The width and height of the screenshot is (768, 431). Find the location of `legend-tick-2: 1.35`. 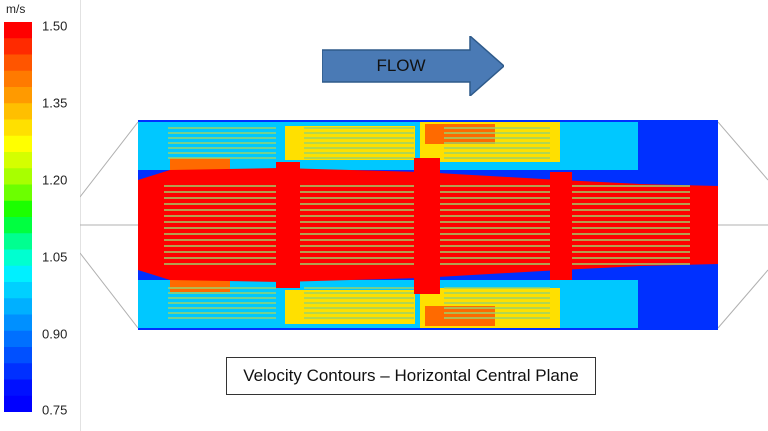

legend-tick-2: 1.35 is located at coordinates (55, 103).